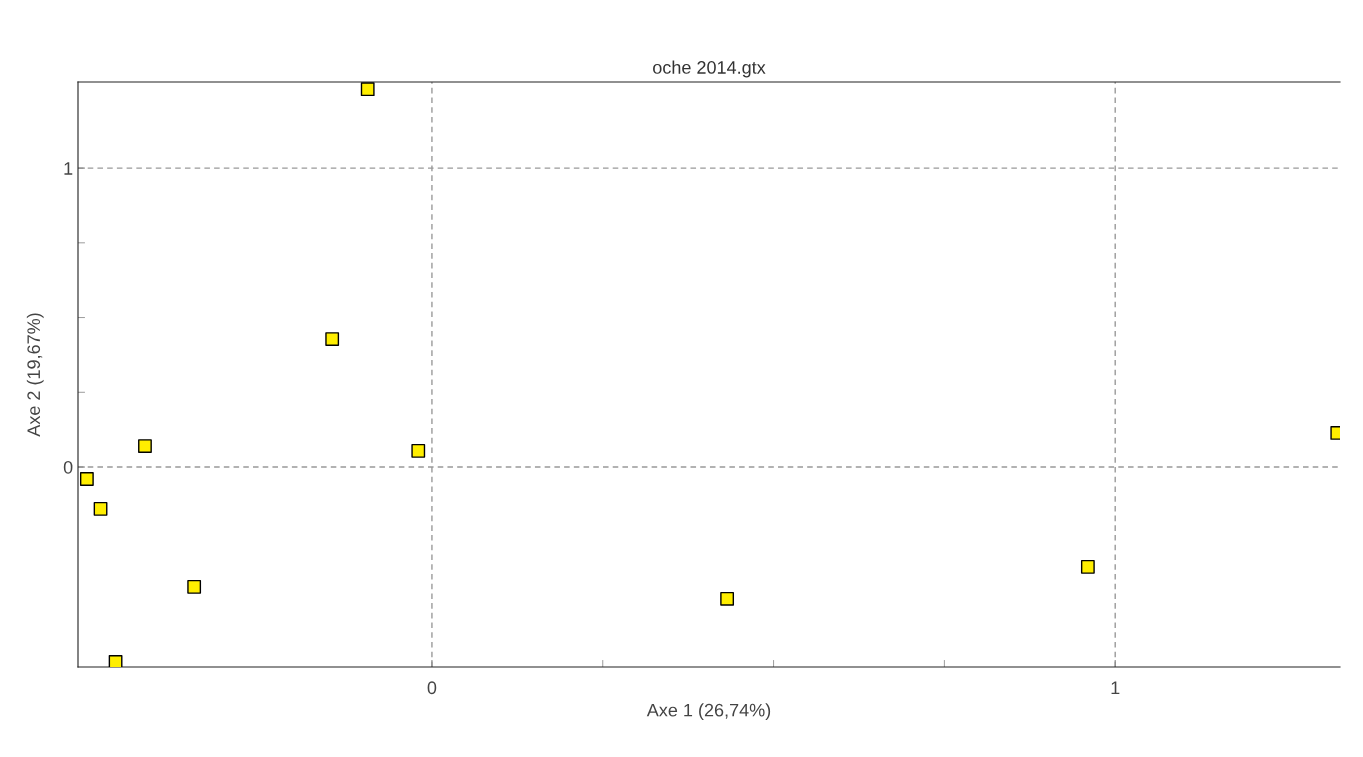 This screenshot has height=757, width=1363. What do you see at coordinates (35, 375) in the screenshot?
I see `y-axis-title: Axe 2 (19,67%)` at bounding box center [35, 375].